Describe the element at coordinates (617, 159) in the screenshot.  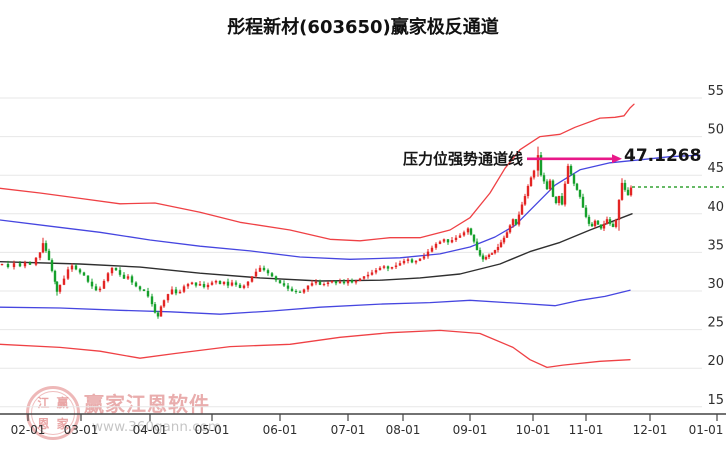
I see `annotation-arrow-head` at that location.